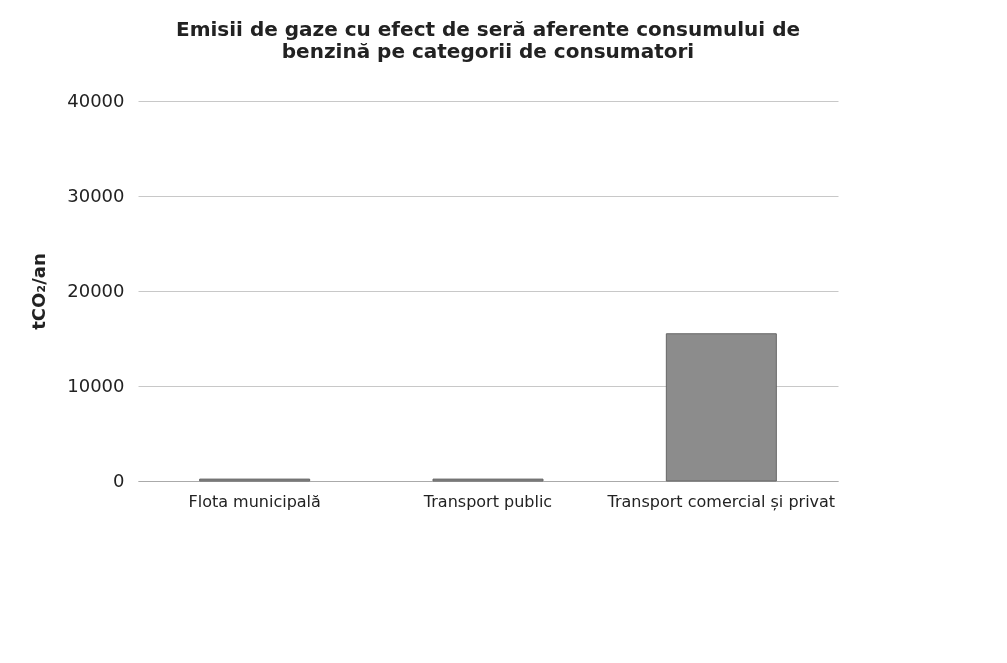  I want to click on y-tick-label: 20000, so click(96, 290).